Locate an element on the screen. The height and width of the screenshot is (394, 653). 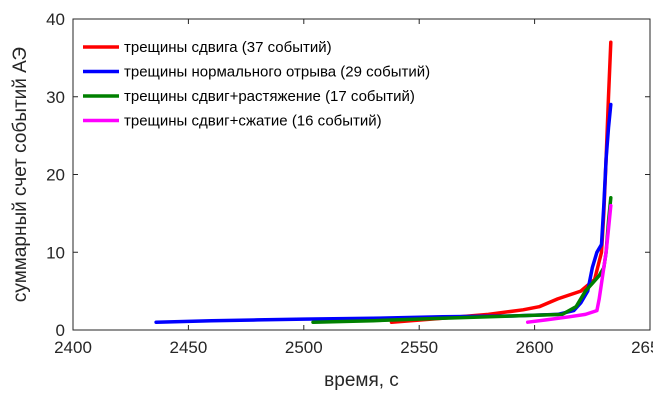
legend-label-1: трещины сдвига (37 событий) is located at coordinates (228, 47).